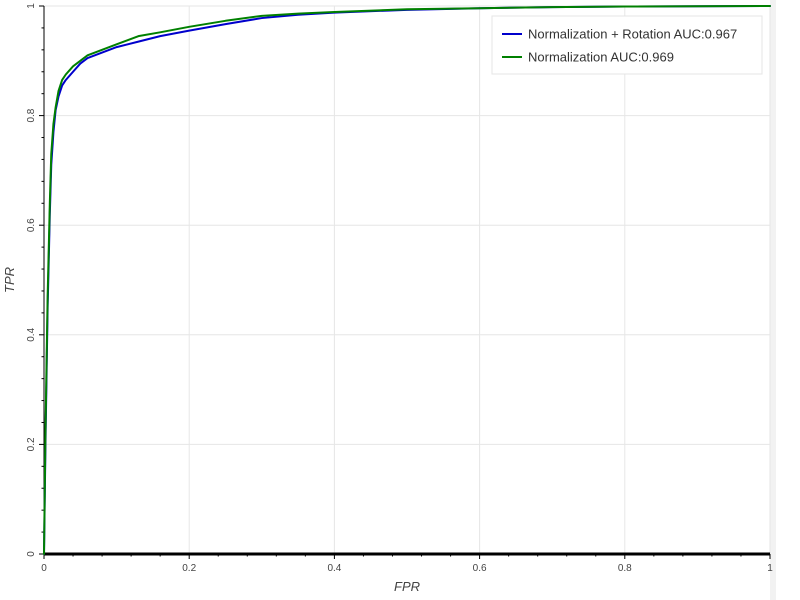 The width and height of the screenshot is (800, 600). Describe the element at coordinates (31, 554) in the screenshot. I see `y-tick-label: 0` at that location.